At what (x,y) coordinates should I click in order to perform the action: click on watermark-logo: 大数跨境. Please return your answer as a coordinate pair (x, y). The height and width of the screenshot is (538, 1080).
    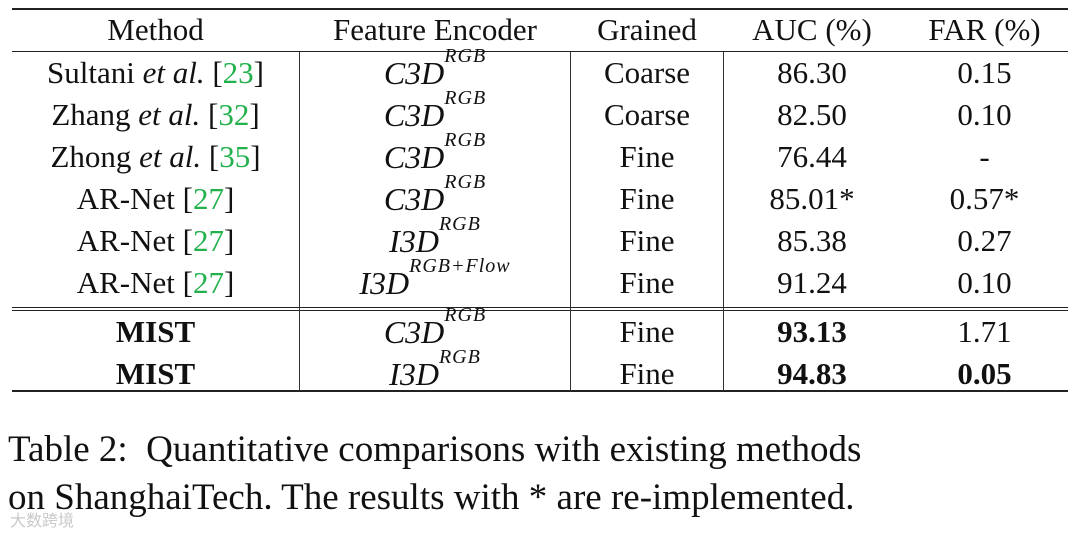
    Looking at the image, I should click on (42, 520).